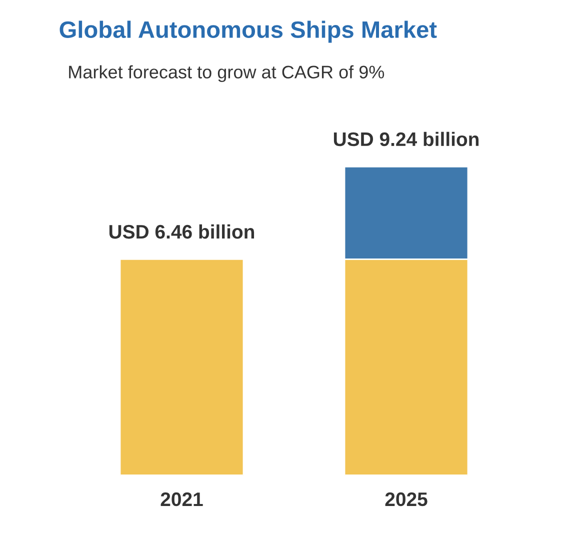  I want to click on total-label: USD 6.46 billion, so click(181, 231).